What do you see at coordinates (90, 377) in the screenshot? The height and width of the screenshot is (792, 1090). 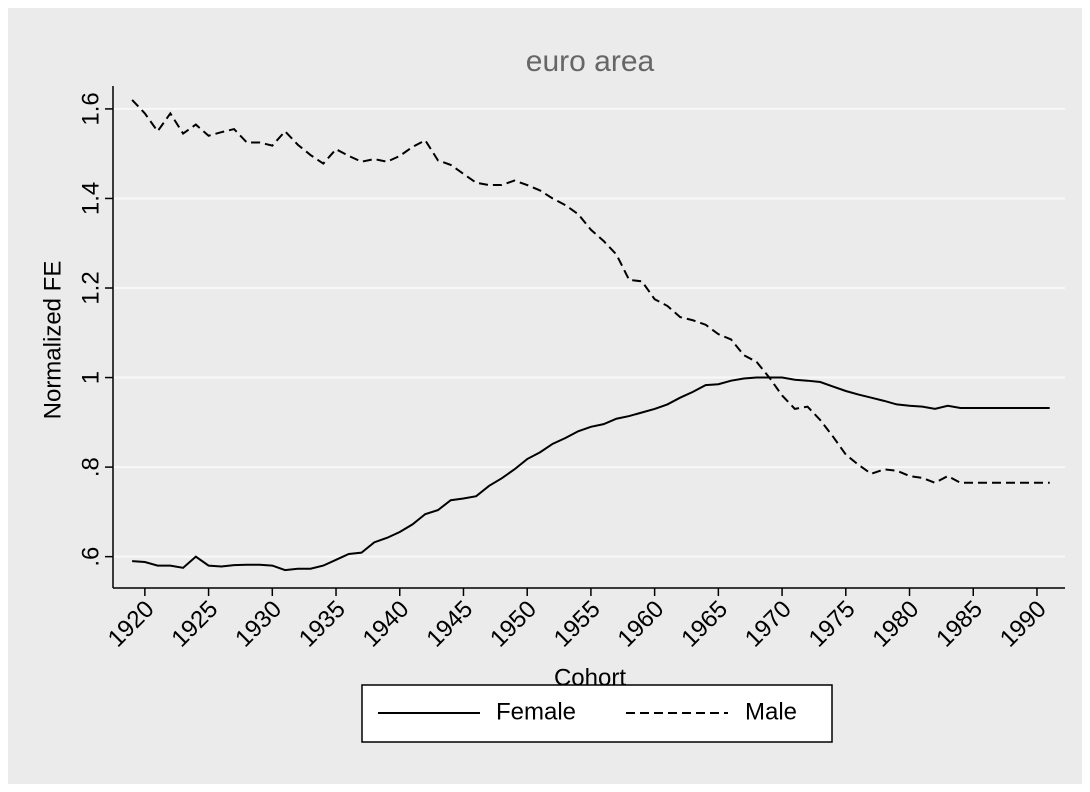 I see `y-tick-label: 1` at bounding box center [90, 377].